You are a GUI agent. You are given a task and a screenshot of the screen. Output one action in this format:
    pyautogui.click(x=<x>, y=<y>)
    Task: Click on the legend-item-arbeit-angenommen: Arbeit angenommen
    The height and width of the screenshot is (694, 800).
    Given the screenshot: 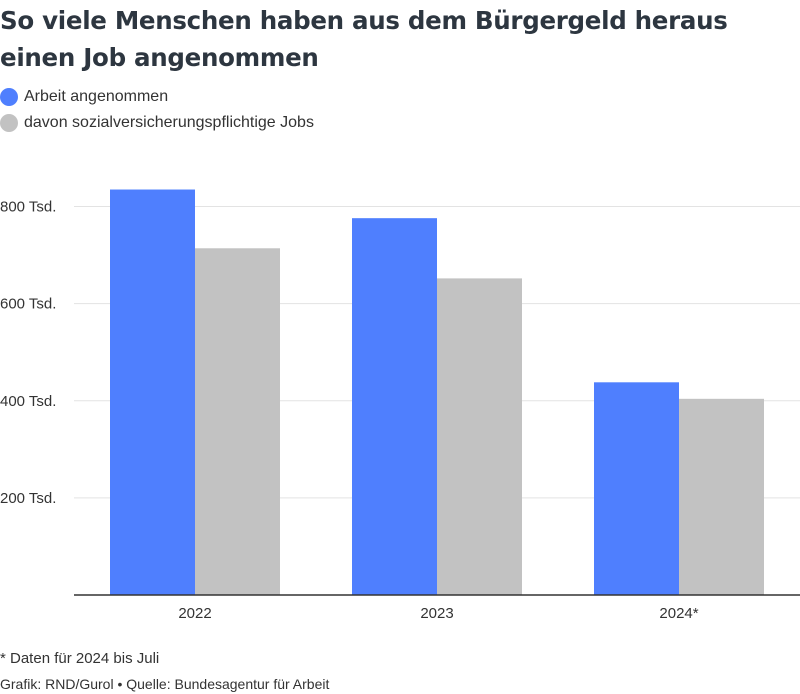 What is the action you would take?
    pyautogui.click(x=157, y=97)
    